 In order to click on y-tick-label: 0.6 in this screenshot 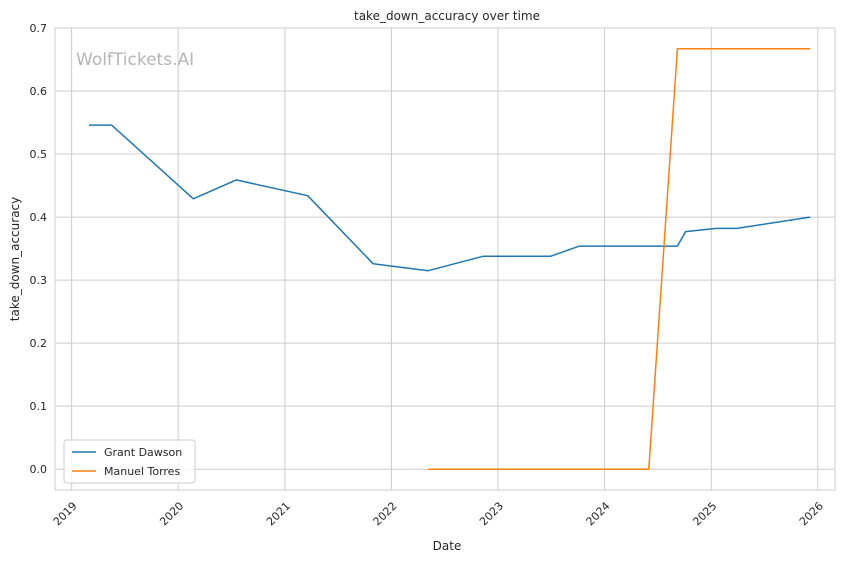, I will do `click(39, 91)`.